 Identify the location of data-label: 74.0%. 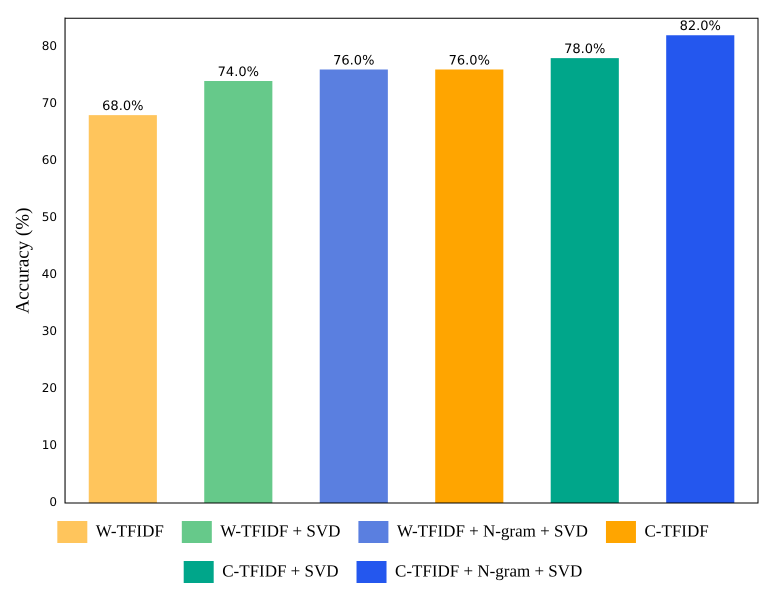
(238, 72).